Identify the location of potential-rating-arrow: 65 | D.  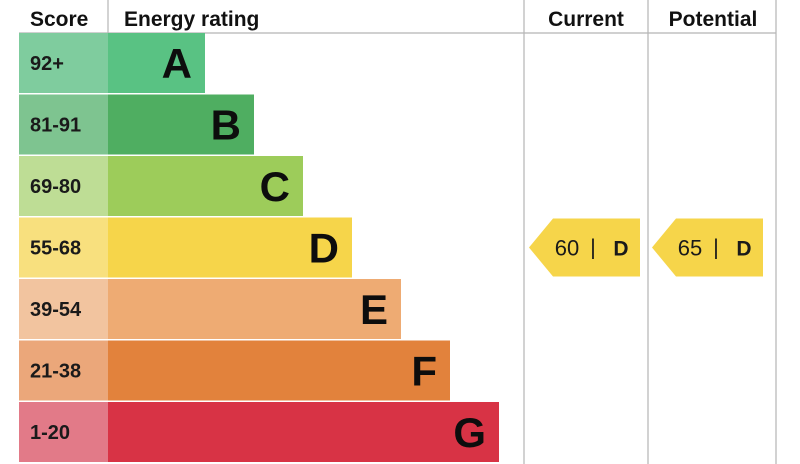
(707, 247).